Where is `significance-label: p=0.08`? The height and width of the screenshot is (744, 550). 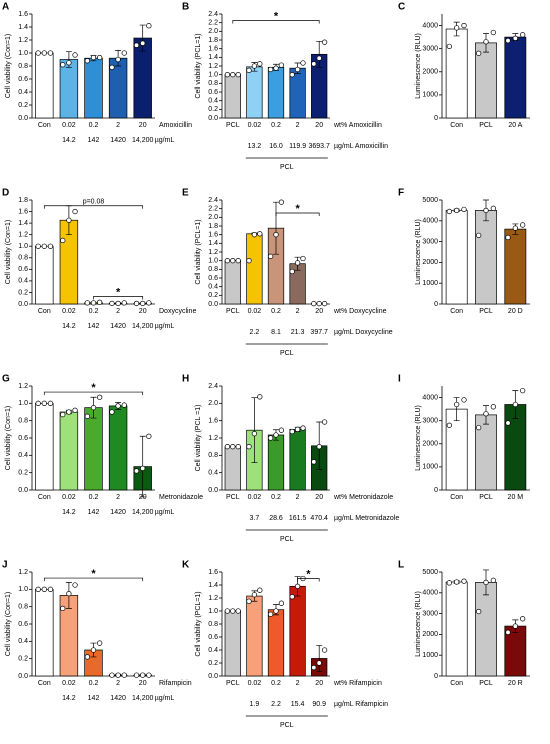
significance-label: p=0.08 is located at coordinates (94, 202).